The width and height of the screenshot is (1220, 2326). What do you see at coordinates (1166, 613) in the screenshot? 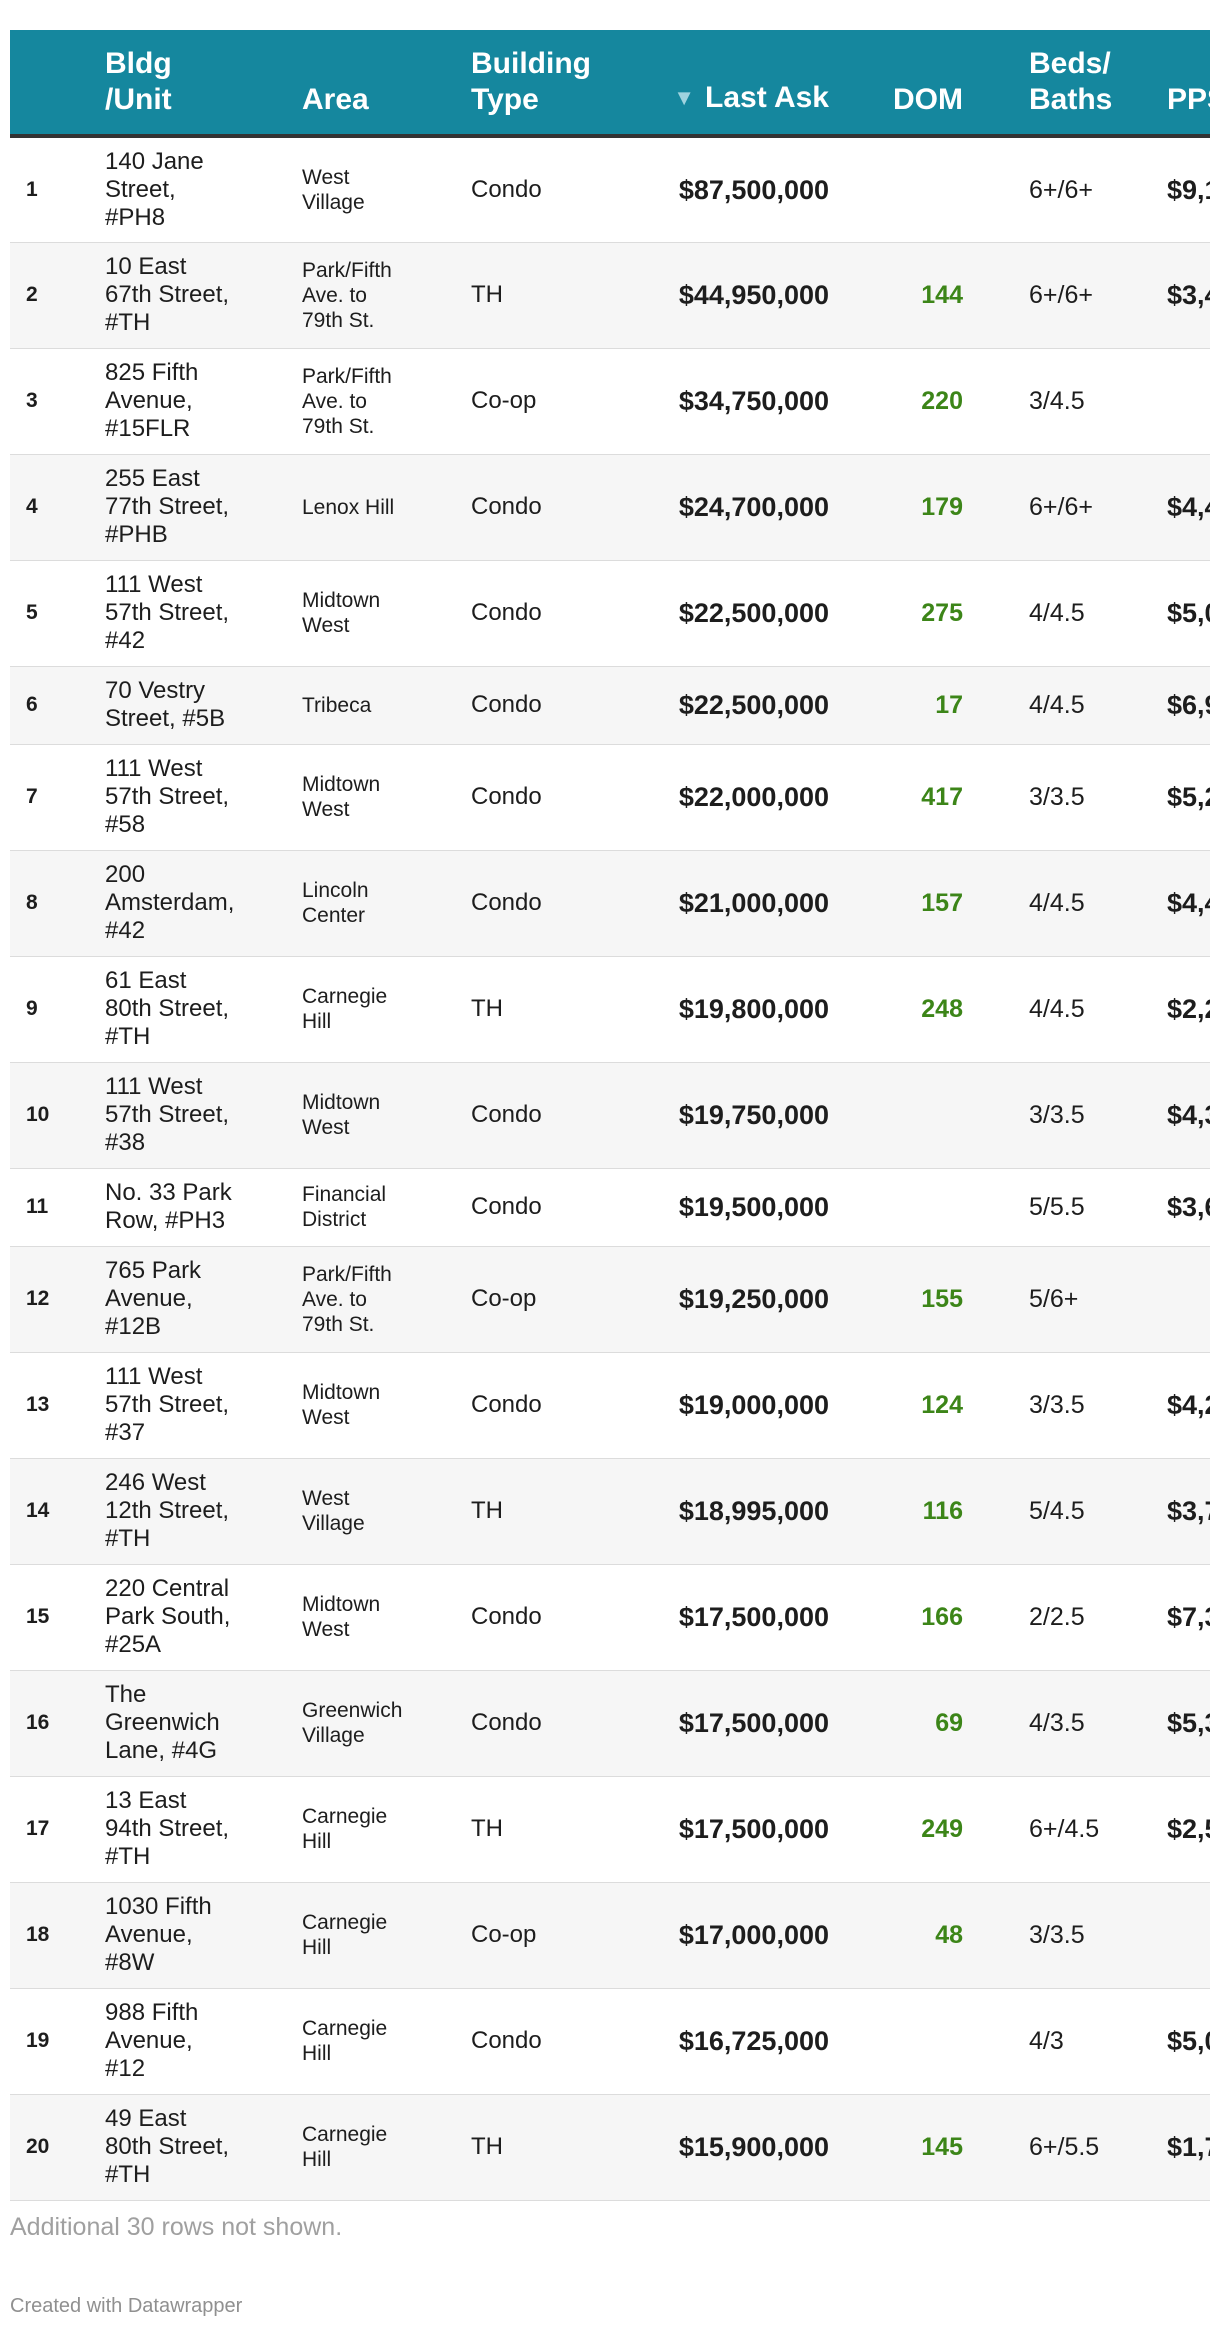
I see `cell-ppsf: $5,0` at bounding box center [1166, 613].